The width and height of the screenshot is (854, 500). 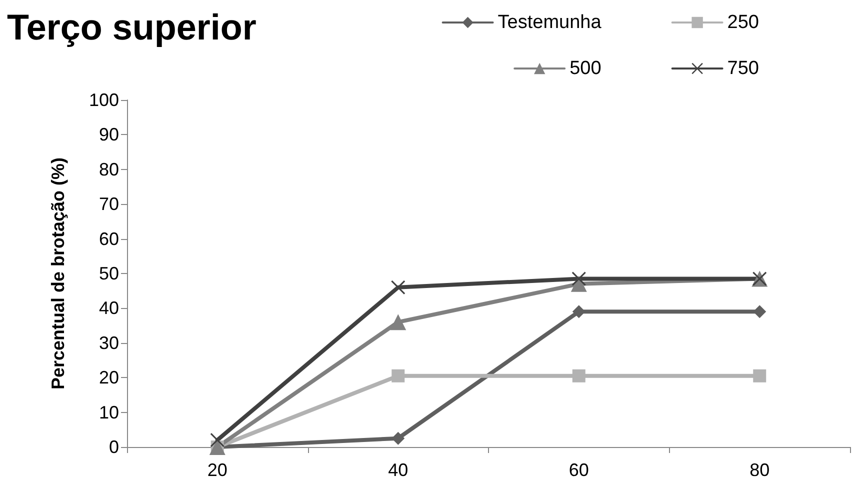 I want to click on legend-label: 250, so click(x=743, y=22).